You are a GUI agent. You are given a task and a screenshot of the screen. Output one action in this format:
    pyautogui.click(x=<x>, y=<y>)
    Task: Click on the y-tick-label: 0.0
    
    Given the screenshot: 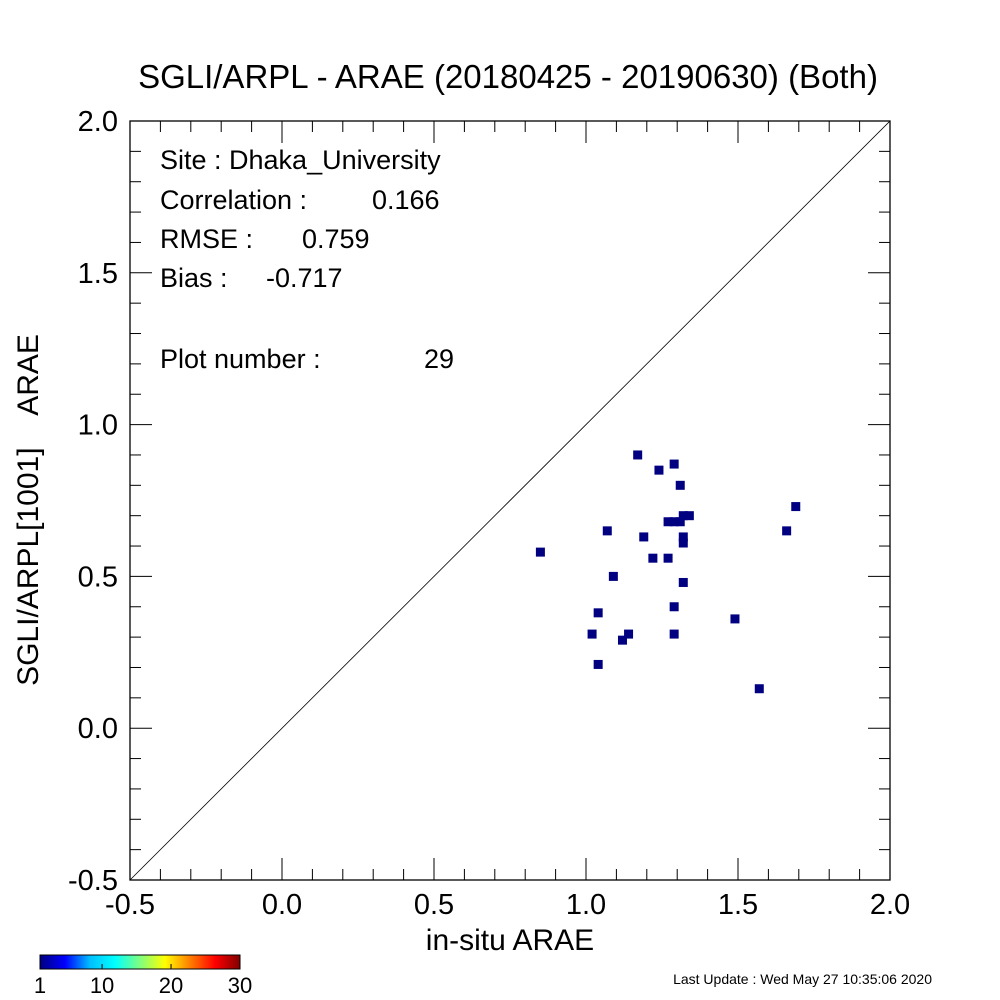 What is the action you would take?
    pyautogui.click(x=98, y=729)
    